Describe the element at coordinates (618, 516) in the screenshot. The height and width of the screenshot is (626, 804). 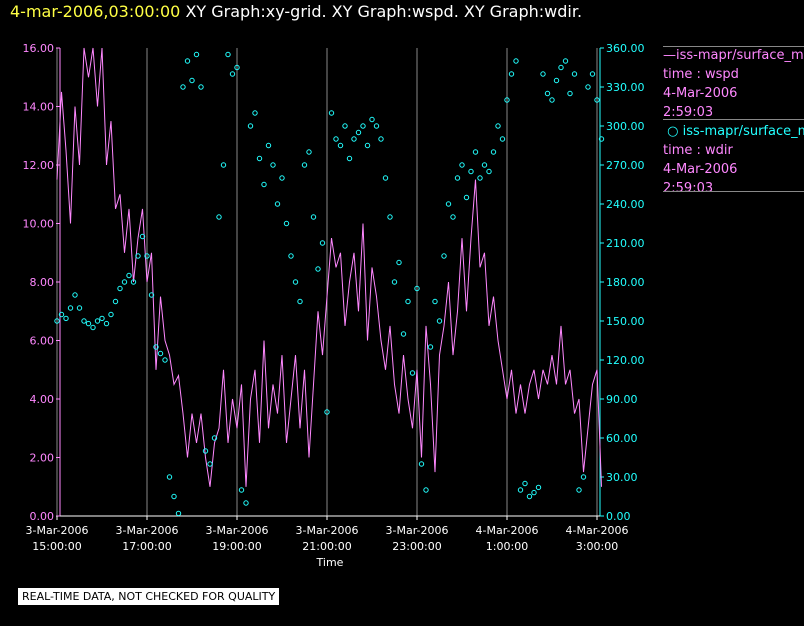
I see `right-tick-label-0: 0.00` at that location.